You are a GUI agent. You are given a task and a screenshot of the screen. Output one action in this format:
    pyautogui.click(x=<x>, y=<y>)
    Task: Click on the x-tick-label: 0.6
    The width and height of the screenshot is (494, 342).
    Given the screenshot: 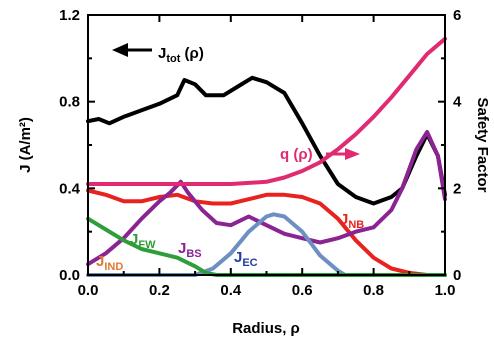 What is the action you would take?
    pyautogui.click(x=302, y=290)
    